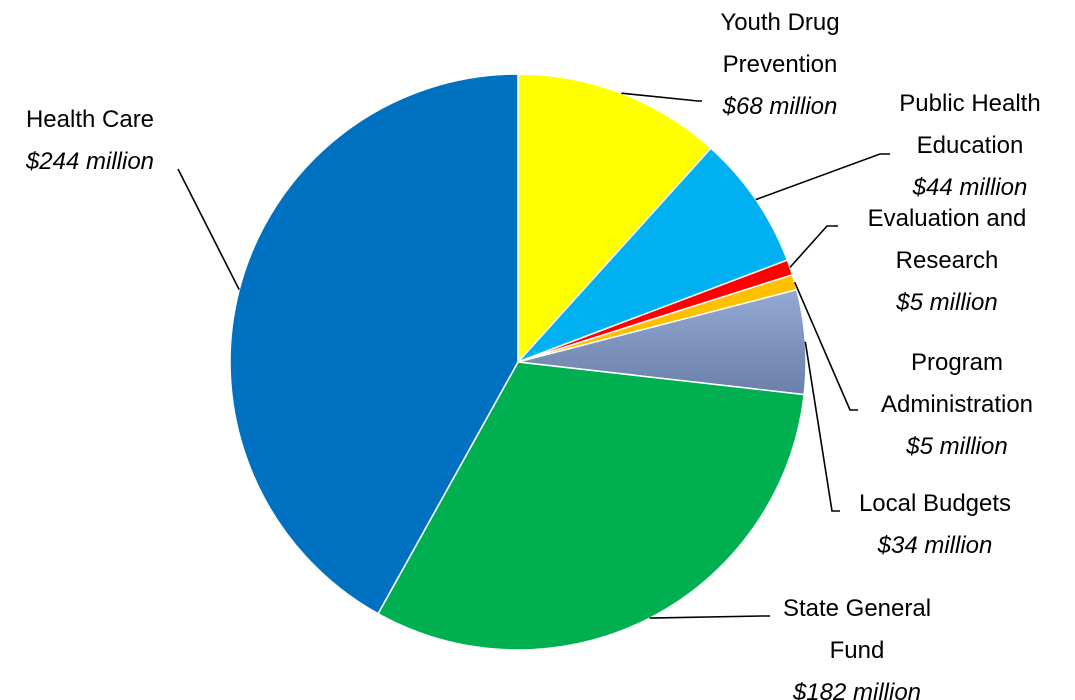 The image size is (1075, 700). Describe the element at coordinates (969, 103) in the screenshot. I see `slice-name-label: Public Health` at that location.